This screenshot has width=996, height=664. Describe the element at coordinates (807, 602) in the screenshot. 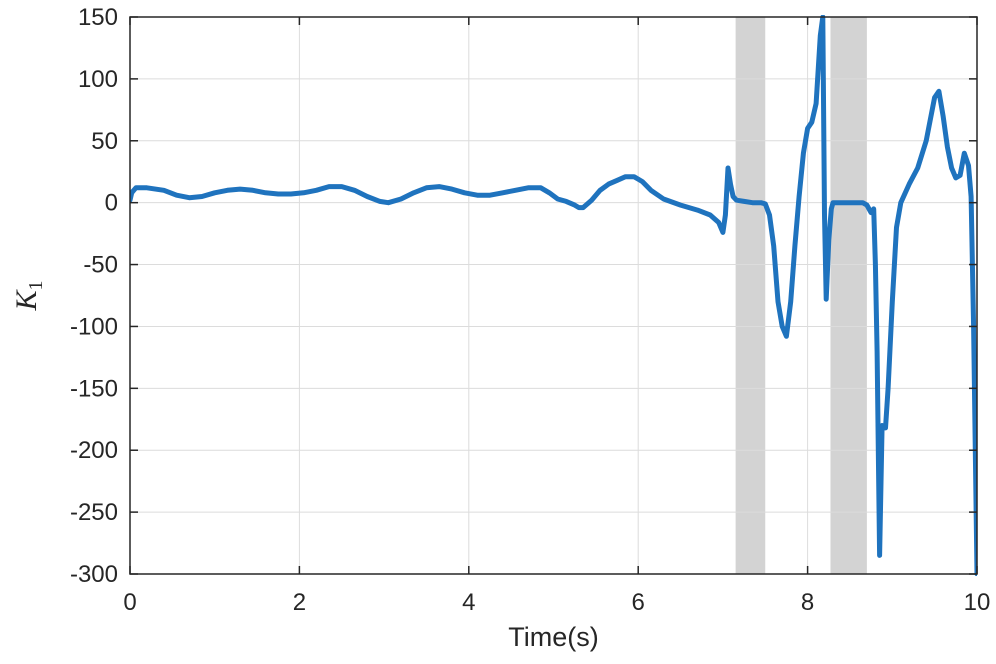

I see `x-tick-label-4: 8` at that location.